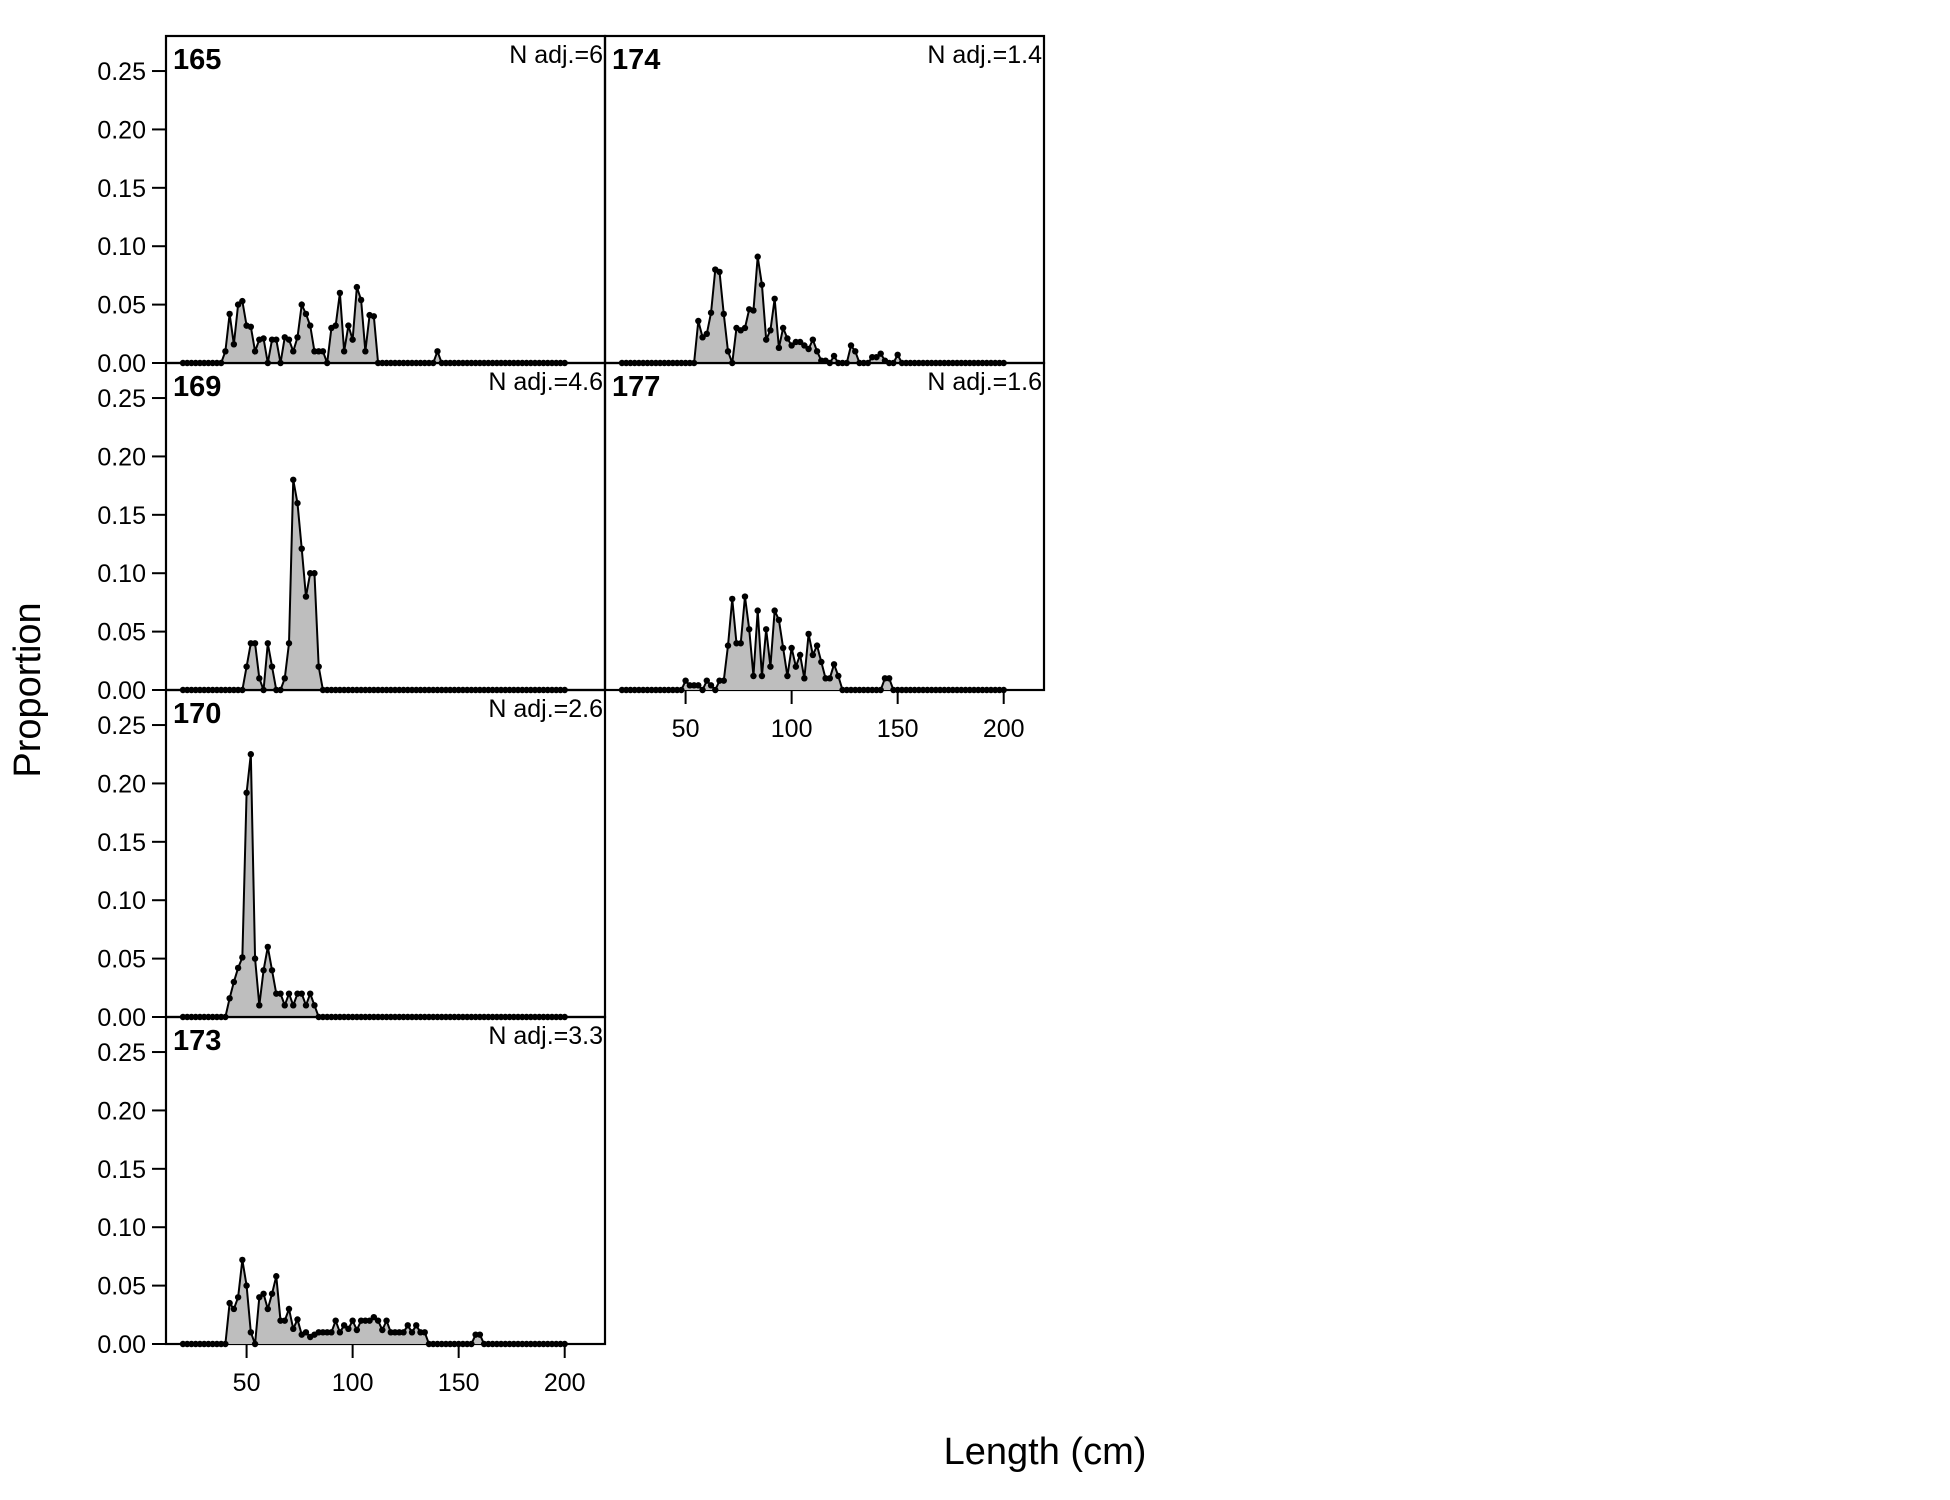 This screenshot has width=1950, height=1500. I want to click on panel-n-label: N adj.=1.4, so click(984, 55).